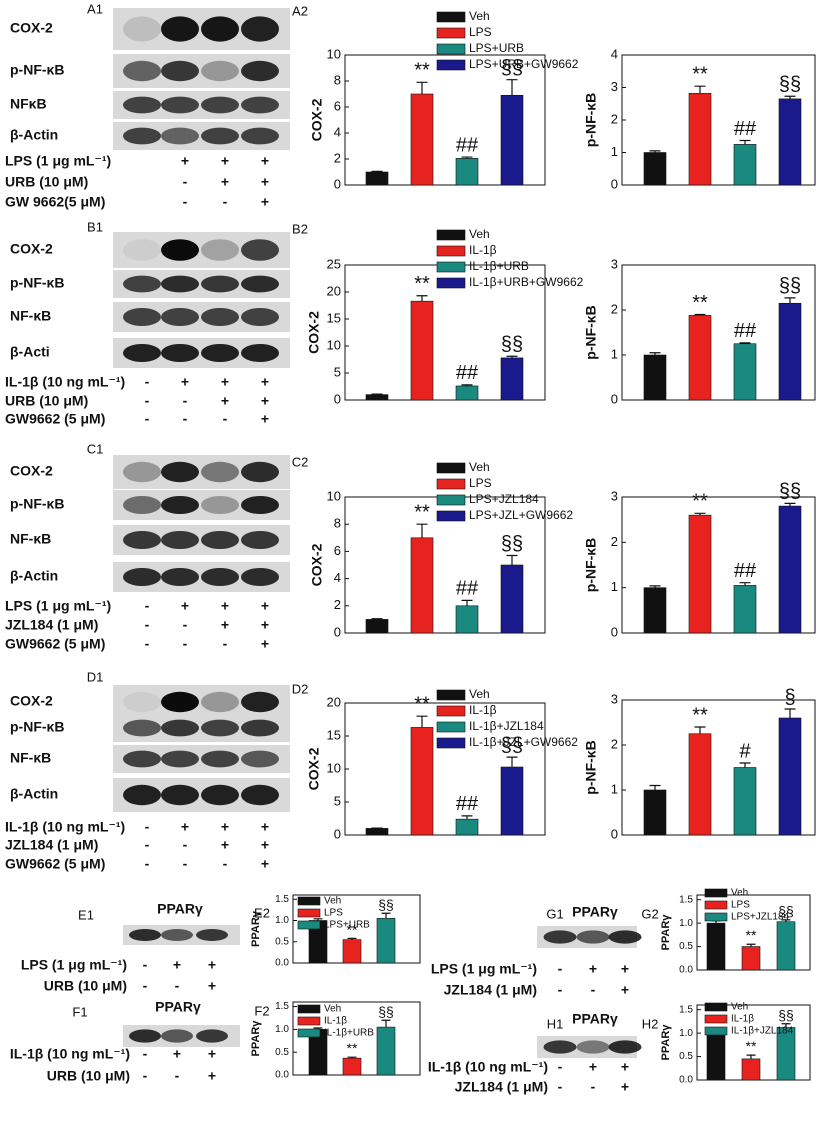  What do you see at coordinates (65, 382) in the screenshot?
I see `treatment-label: IL-1β (10 ng mL⁻¹)` at bounding box center [65, 382].